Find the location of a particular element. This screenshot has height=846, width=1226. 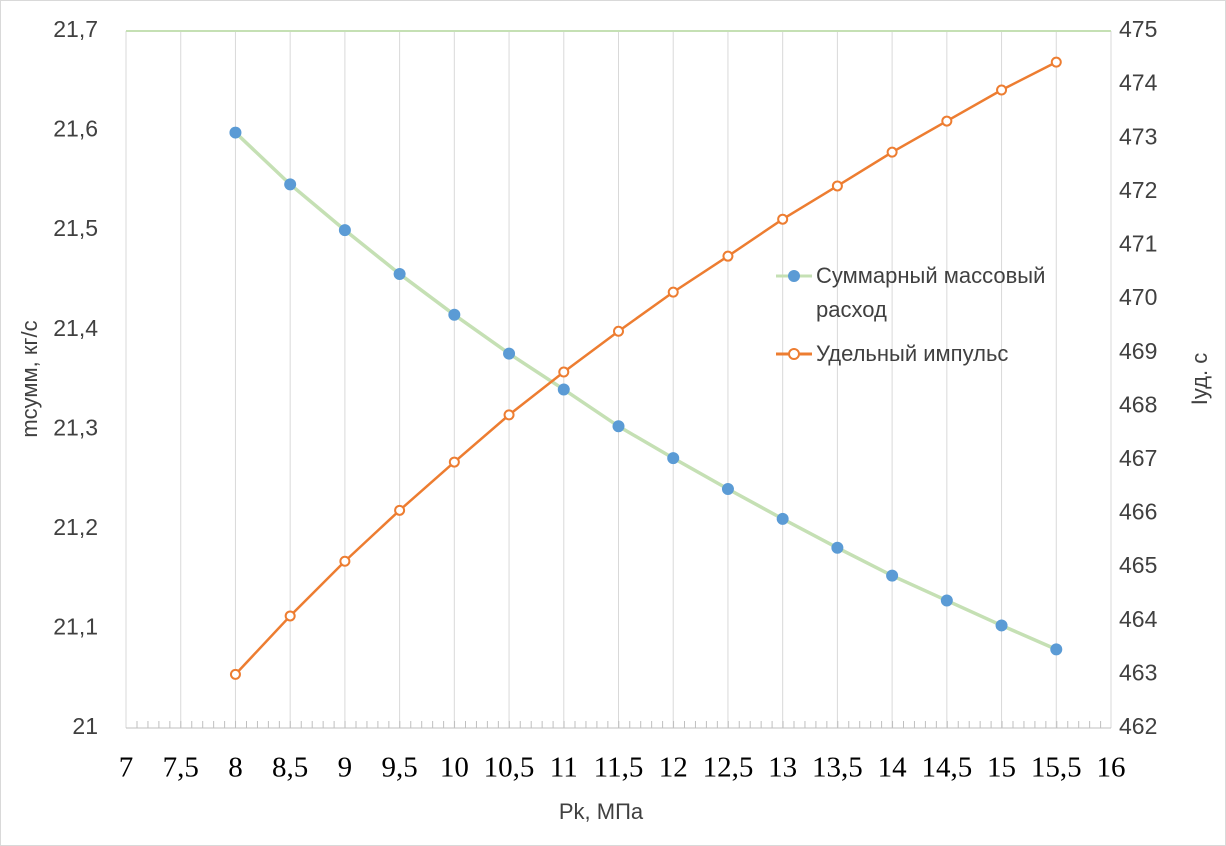

y2-tick-label: 473 is located at coordinates (1138, 136).